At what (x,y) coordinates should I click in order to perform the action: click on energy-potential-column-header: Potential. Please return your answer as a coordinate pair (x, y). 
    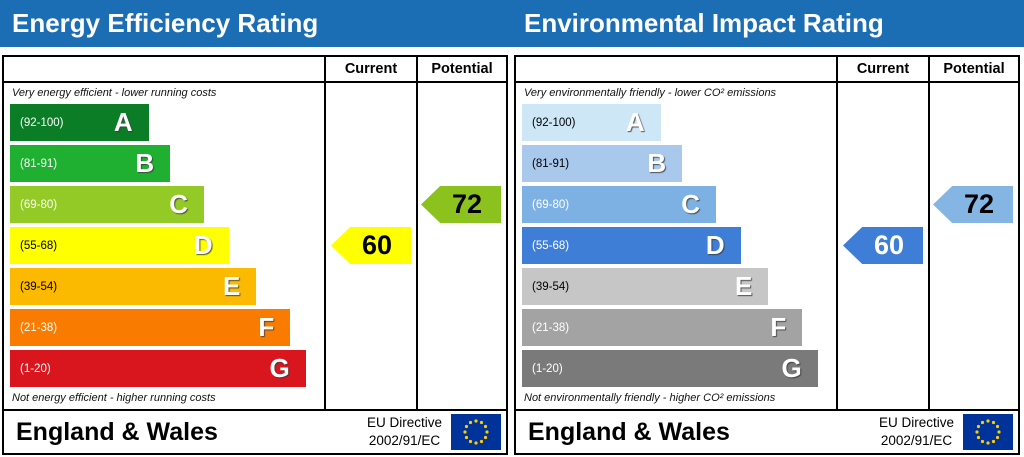
    Looking at the image, I should click on (461, 70).